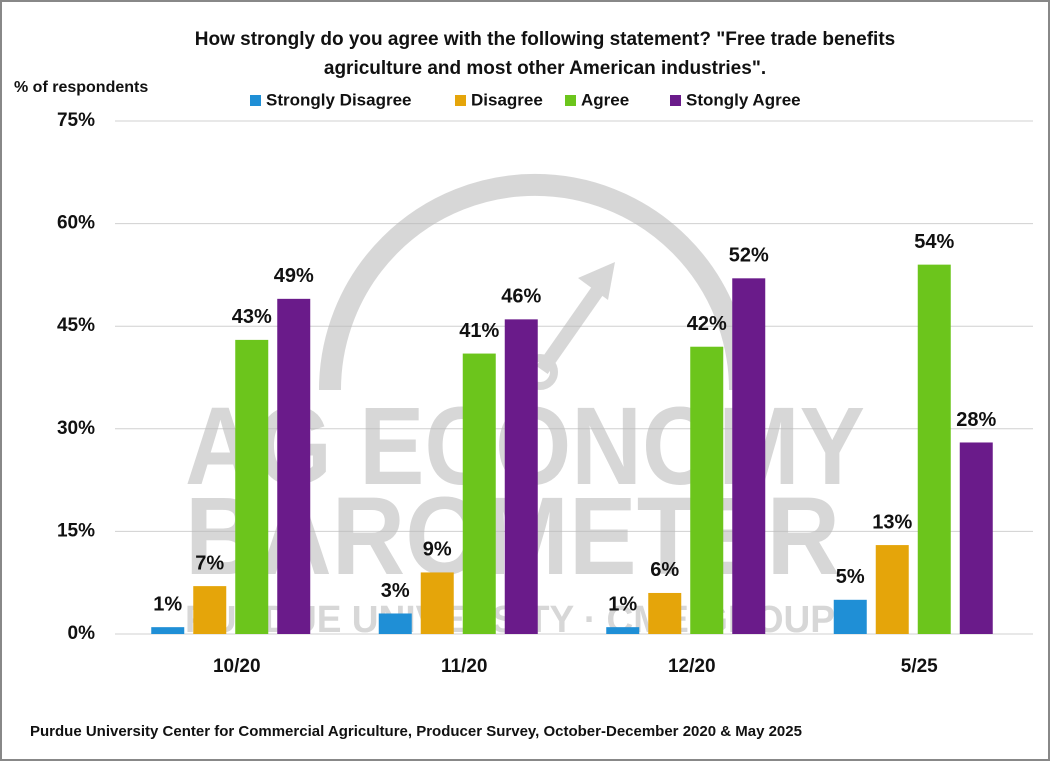 Image resolution: width=1050 pixels, height=761 pixels. I want to click on y-tick-label: 0%, so click(82, 633).